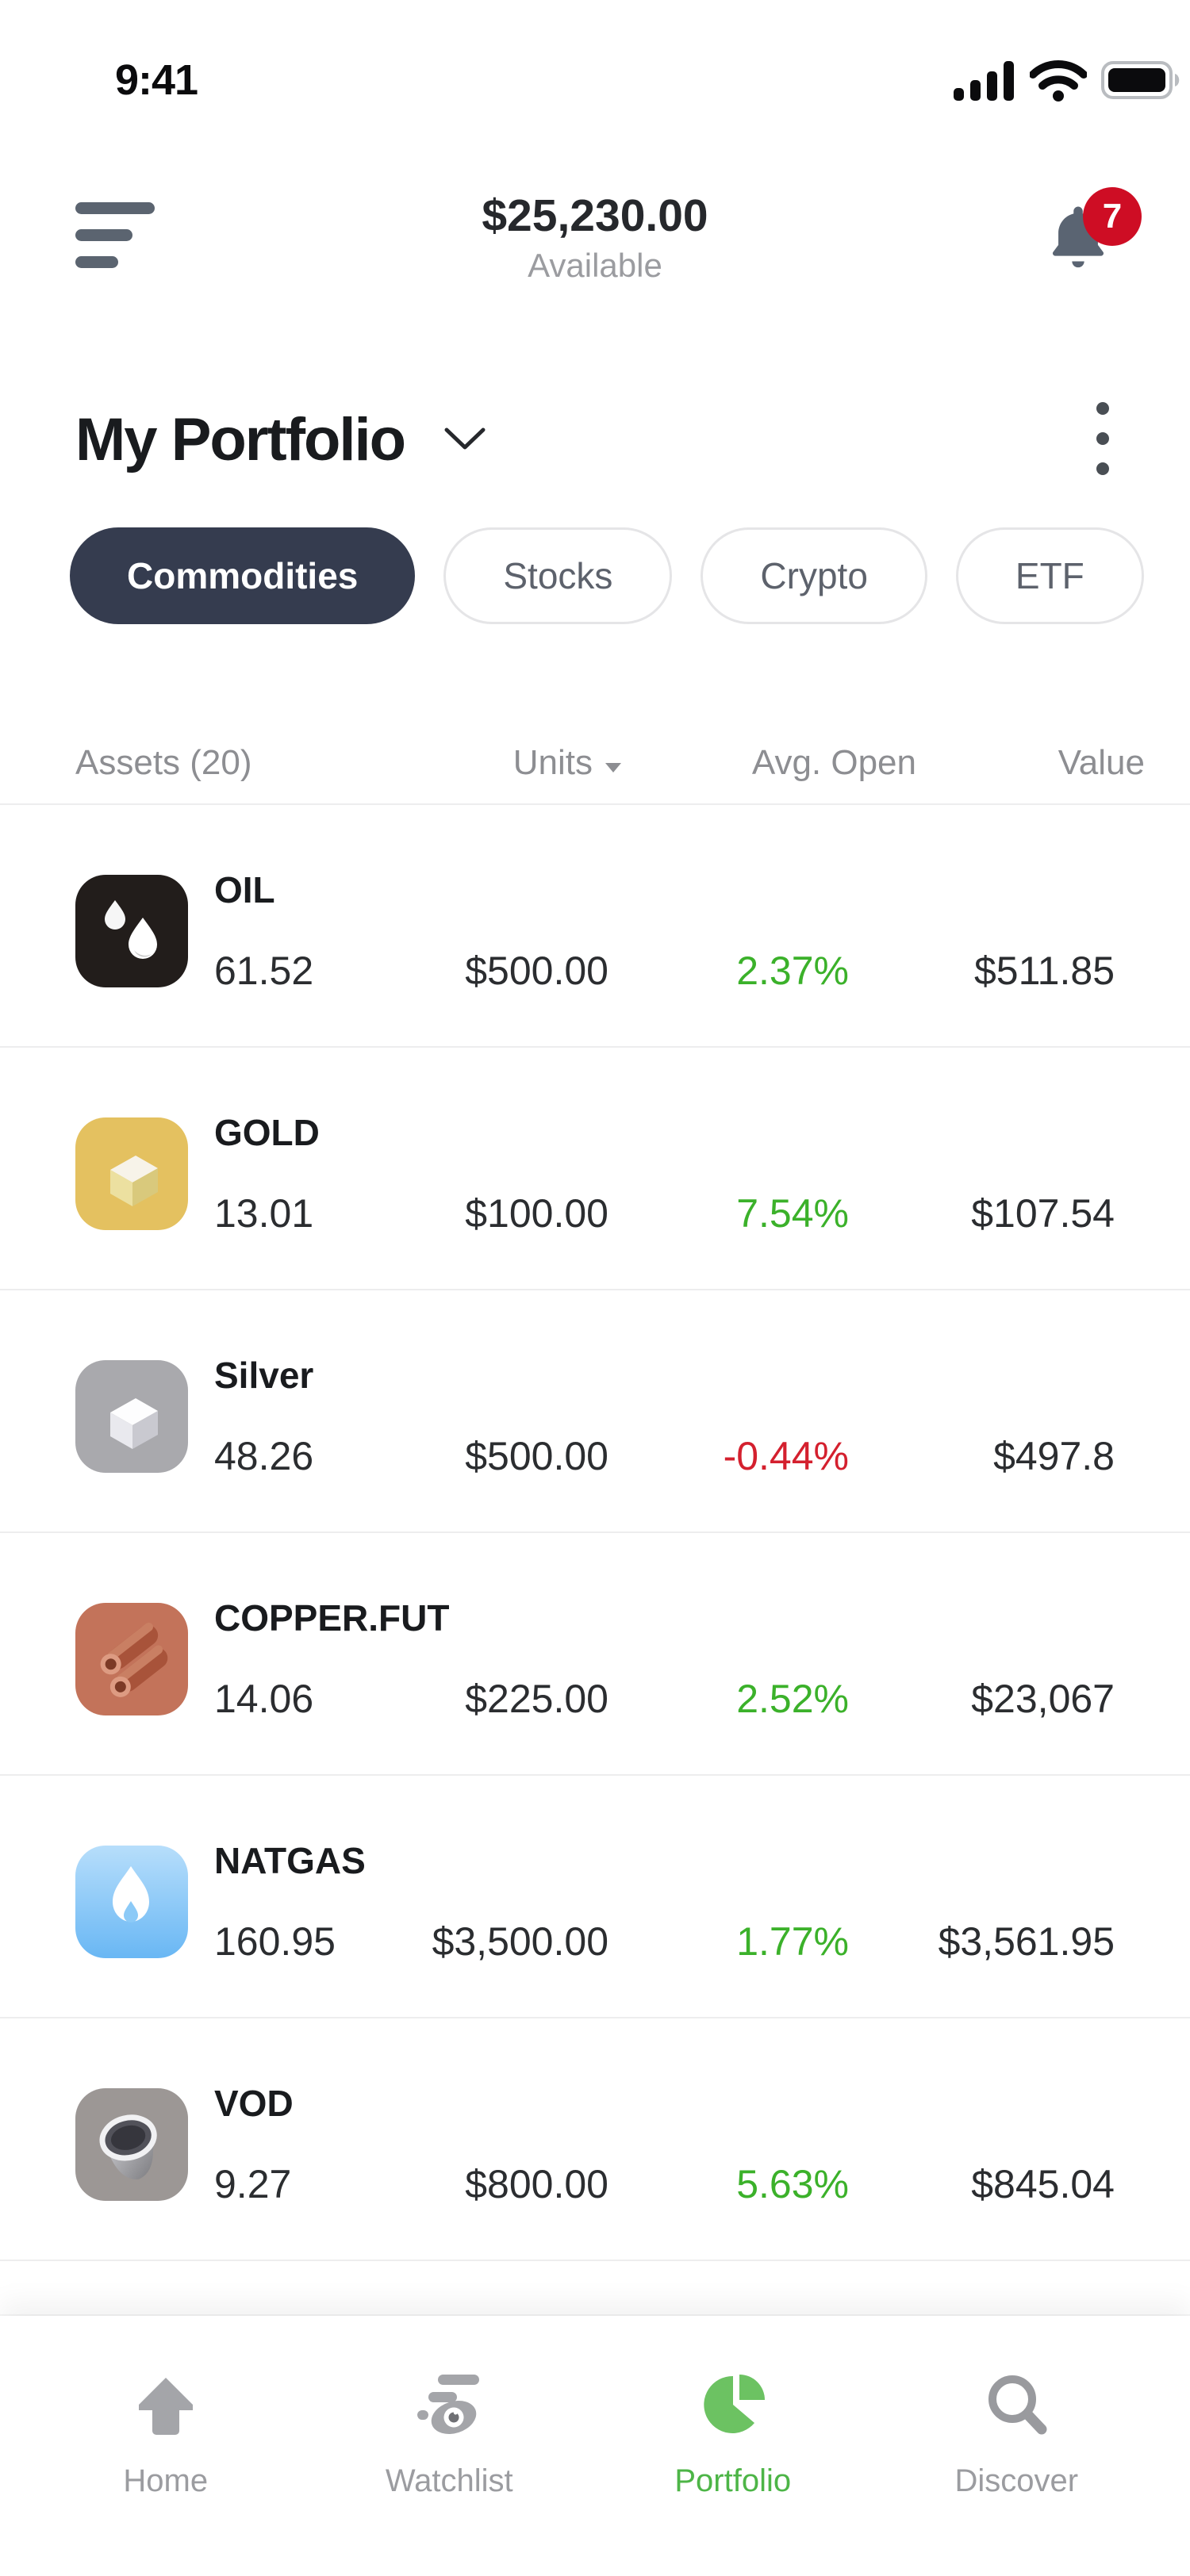 This screenshot has height=2576, width=1190. I want to click on asset-value: $511.85, so click(1044, 971).